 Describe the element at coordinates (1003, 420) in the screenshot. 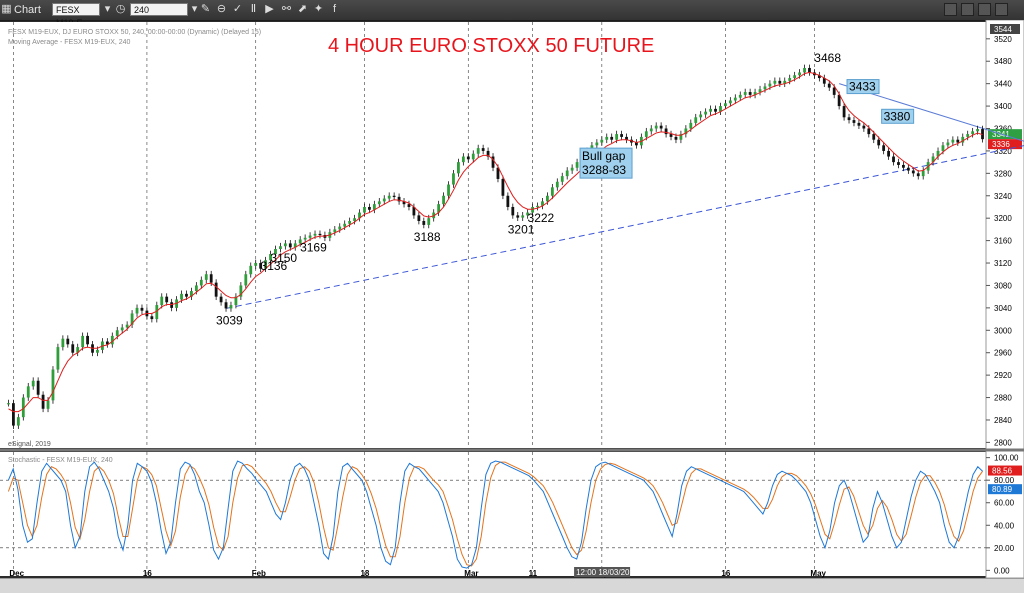

I see `y-tick-label: 2840` at that location.